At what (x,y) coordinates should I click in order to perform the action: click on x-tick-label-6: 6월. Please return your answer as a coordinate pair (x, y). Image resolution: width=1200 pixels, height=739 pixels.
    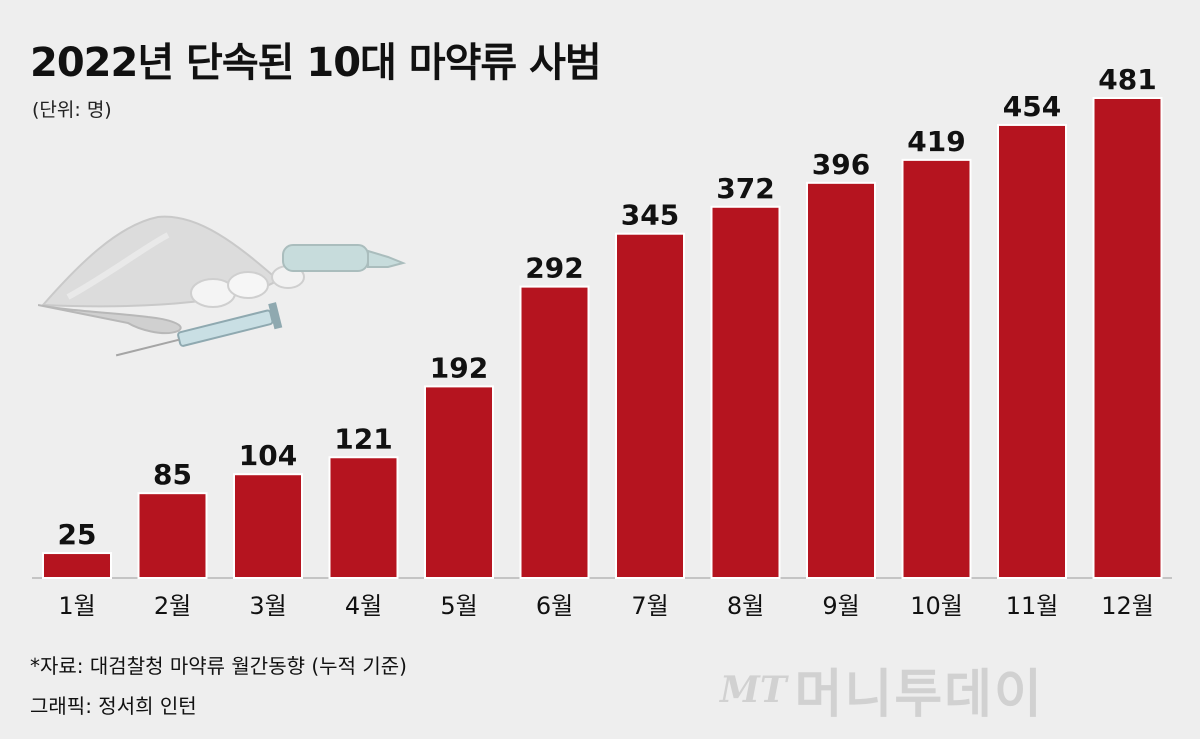
    Looking at the image, I should click on (554, 606).